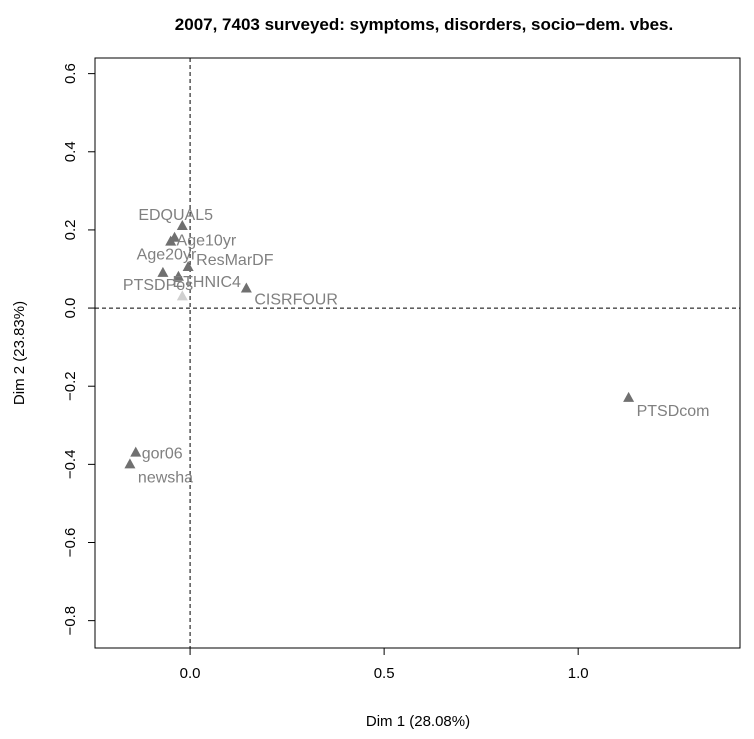 The height and width of the screenshot is (739, 754). What do you see at coordinates (578, 673) in the screenshot?
I see `x-tick-label: 1.0` at bounding box center [578, 673].